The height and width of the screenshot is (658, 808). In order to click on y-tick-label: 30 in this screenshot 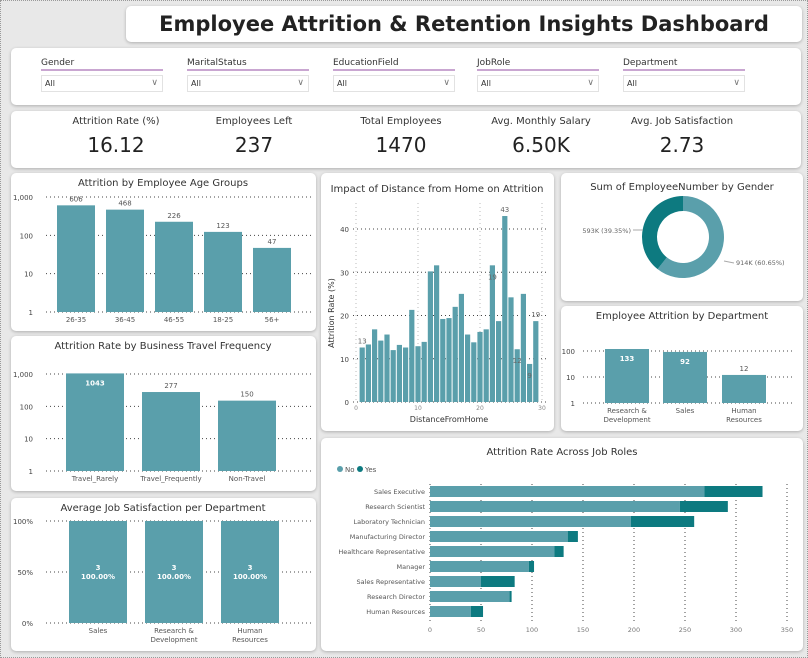, I will do `click(344, 273)`.